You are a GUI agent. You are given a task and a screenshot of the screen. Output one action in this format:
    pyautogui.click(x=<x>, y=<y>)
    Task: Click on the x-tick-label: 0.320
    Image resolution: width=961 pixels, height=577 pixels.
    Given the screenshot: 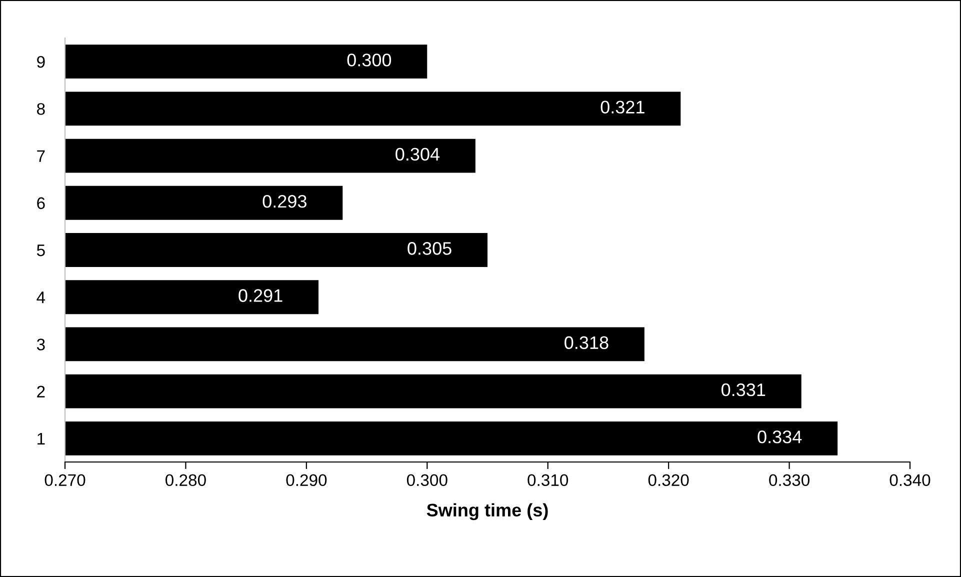 What is the action you would take?
    pyautogui.click(x=668, y=480)
    